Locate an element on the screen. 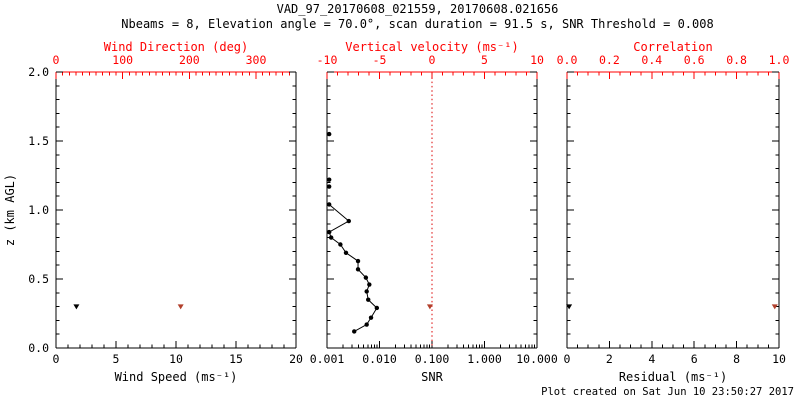  svg-text: 8 is located at coordinates (736, 359).